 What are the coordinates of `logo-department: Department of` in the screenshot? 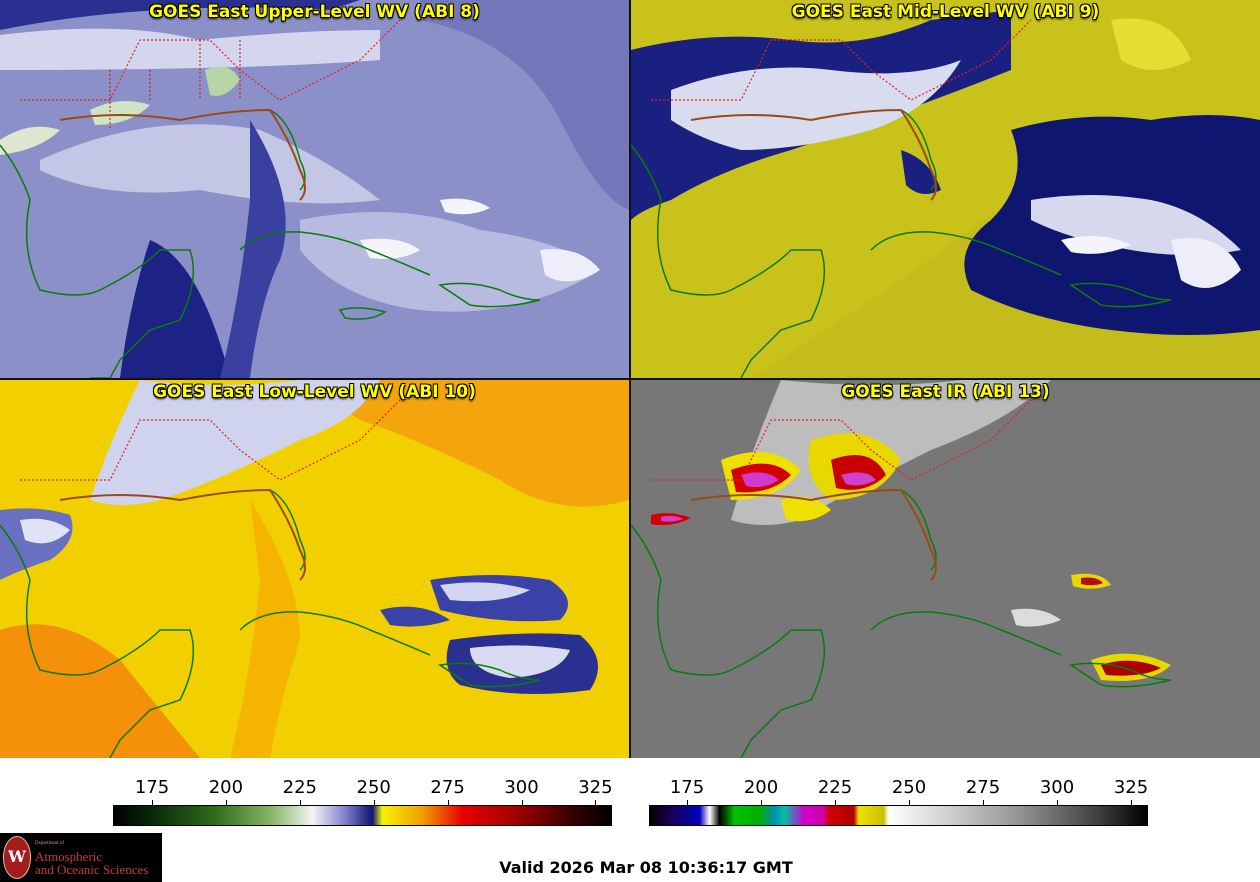 It's located at (50, 843).